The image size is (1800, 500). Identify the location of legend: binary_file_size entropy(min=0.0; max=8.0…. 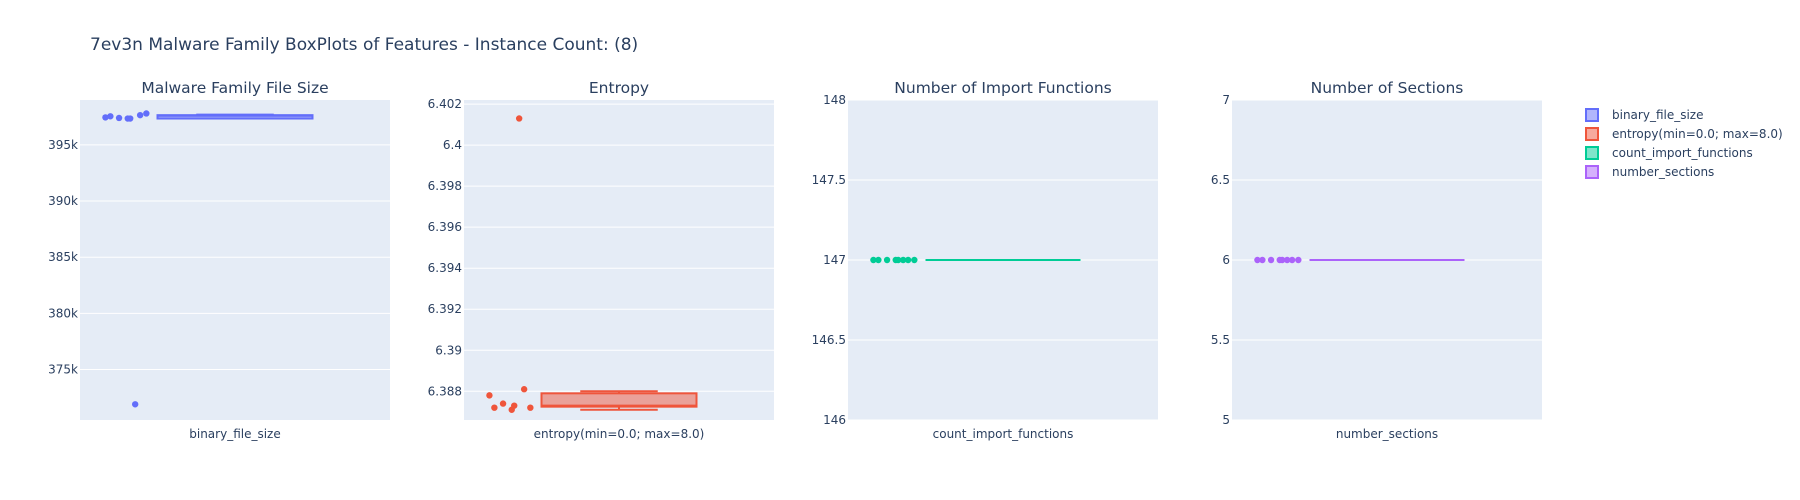
(1684, 143).